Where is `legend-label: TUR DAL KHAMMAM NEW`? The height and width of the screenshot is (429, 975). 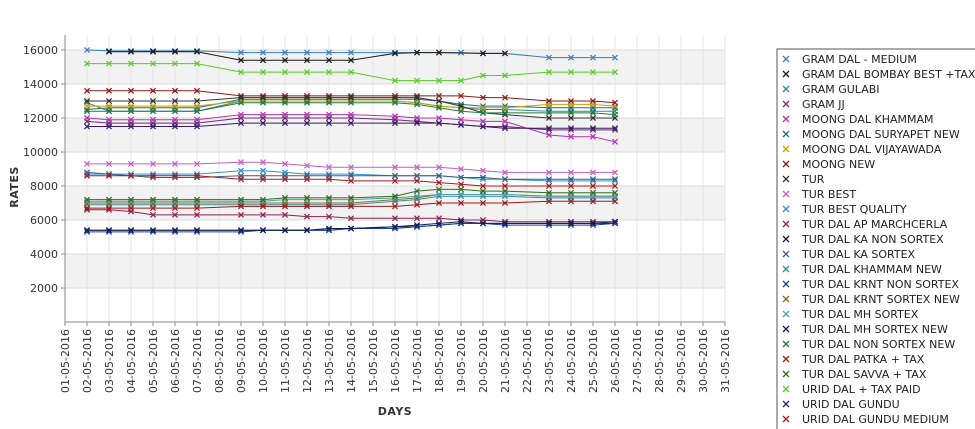 legend-label: TUR DAL KHAMMAM NEW is located at coordinates (871, 269).